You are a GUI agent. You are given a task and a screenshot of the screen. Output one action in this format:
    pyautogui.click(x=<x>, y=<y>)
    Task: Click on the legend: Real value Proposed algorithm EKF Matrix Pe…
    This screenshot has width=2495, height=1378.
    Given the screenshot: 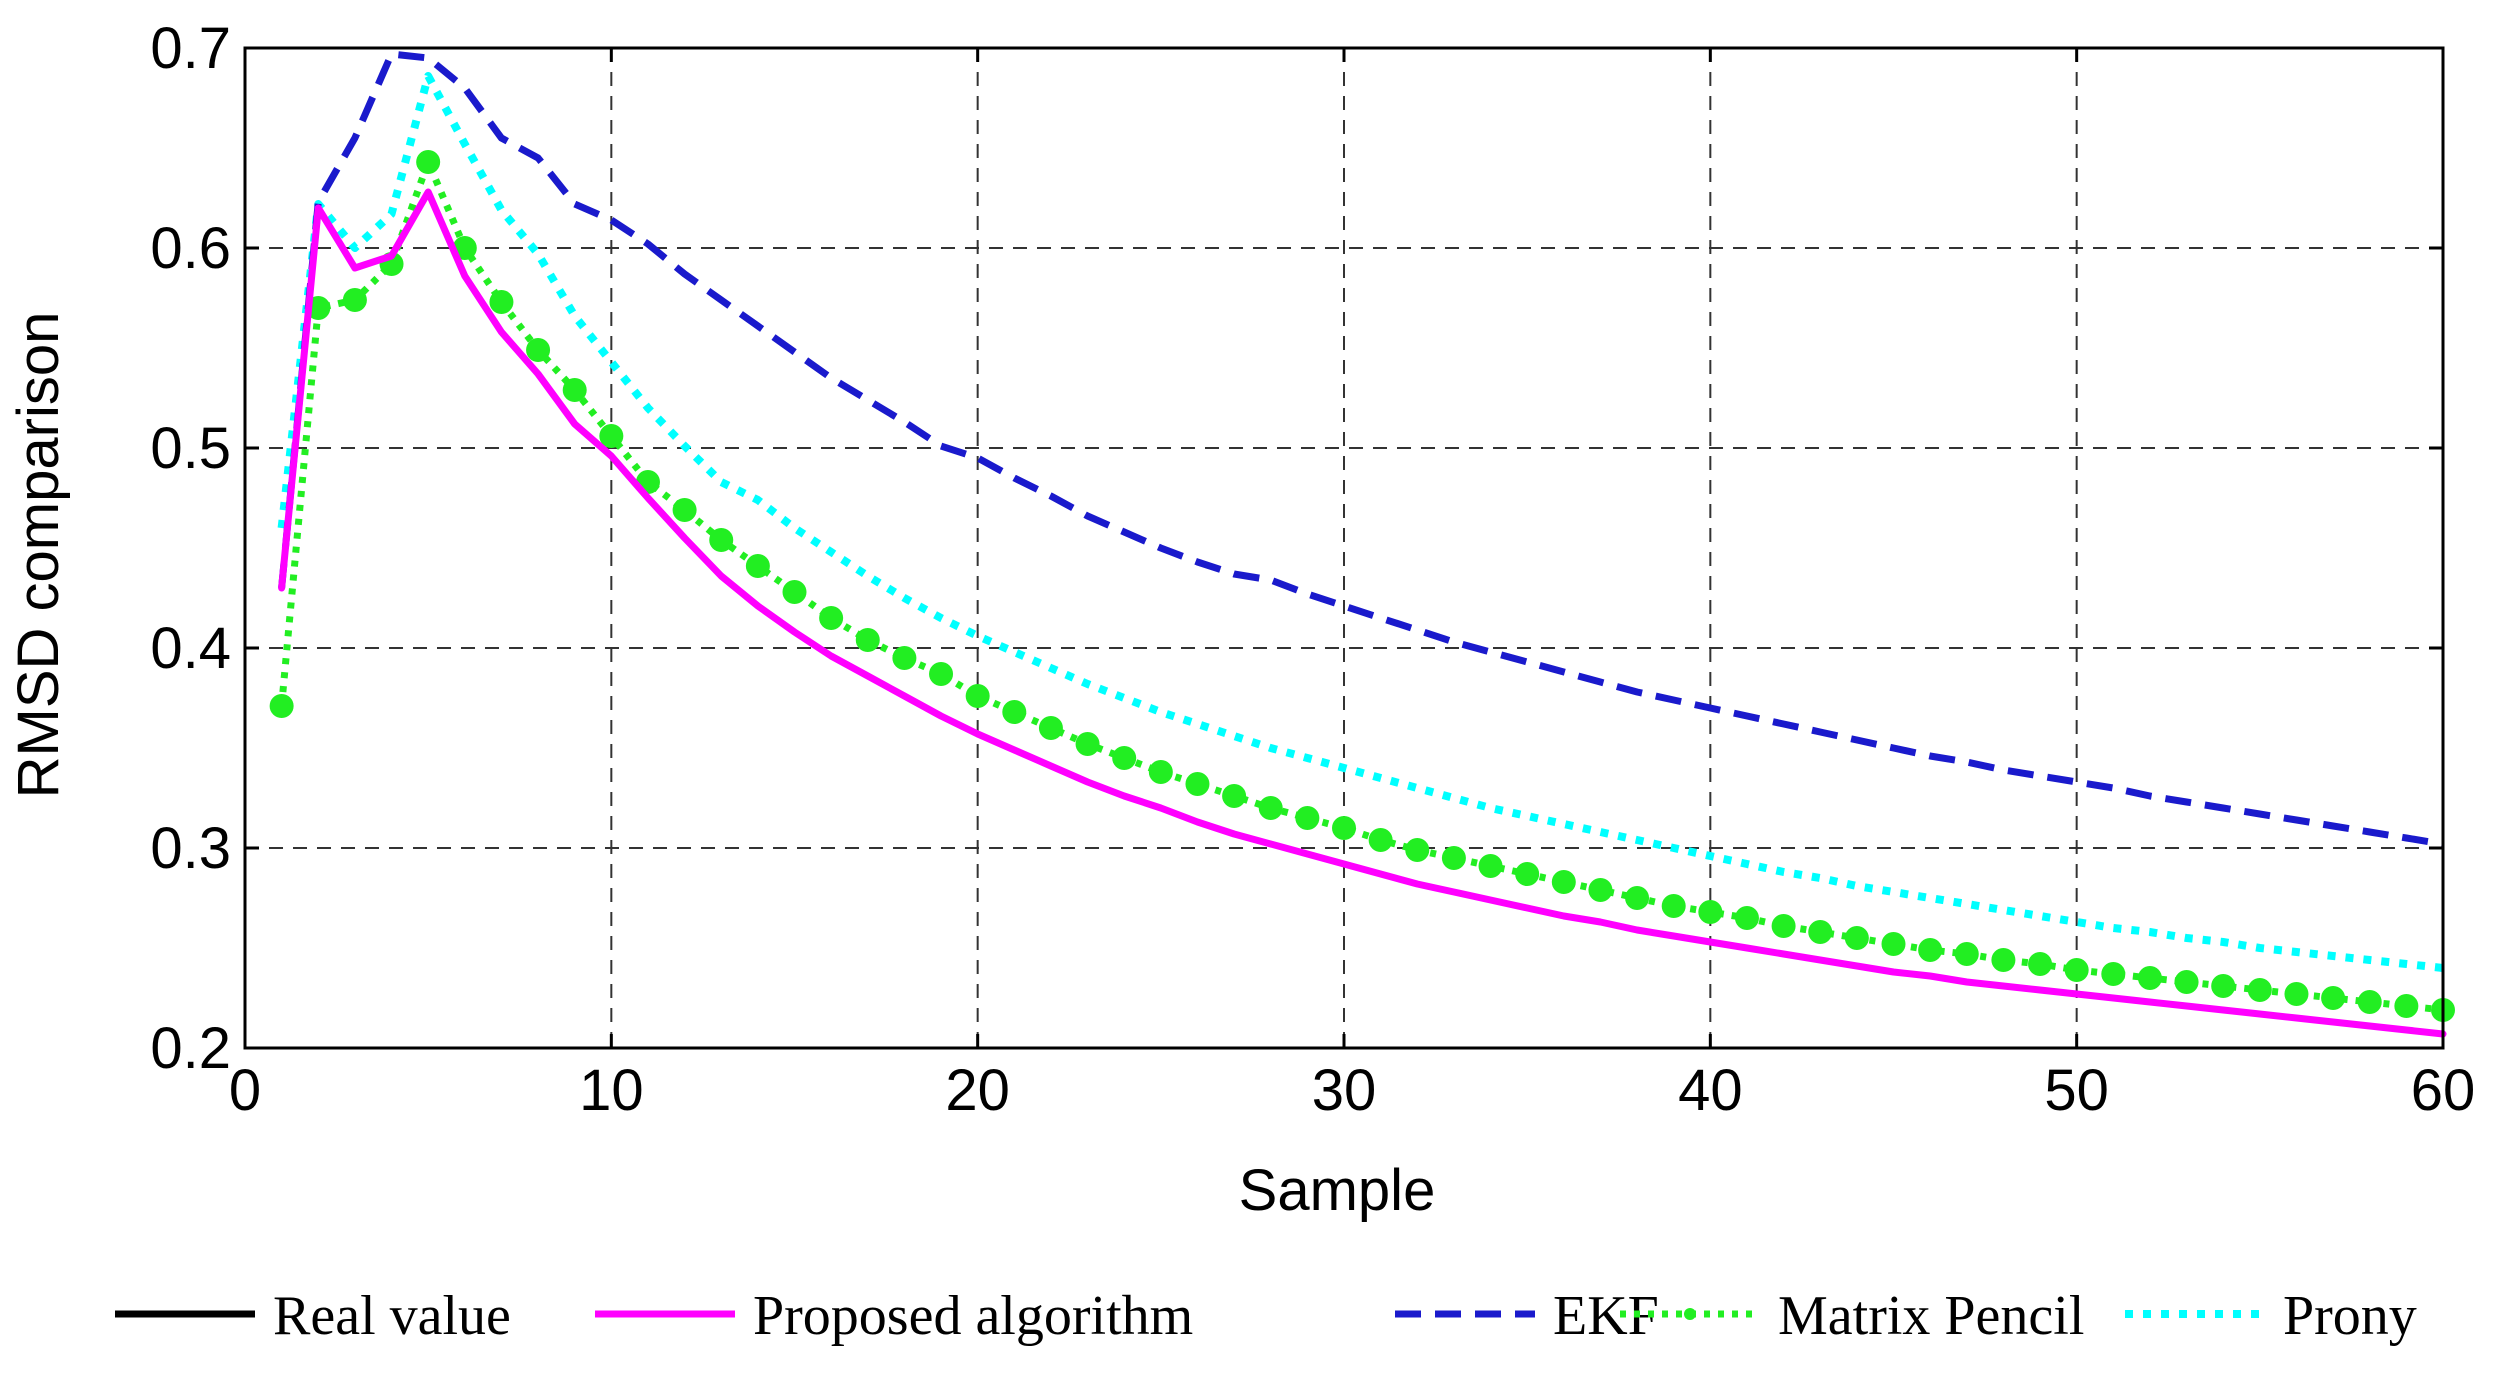 What is the action you would take?
    pyautogui.click(x=1266, y=1316)
    